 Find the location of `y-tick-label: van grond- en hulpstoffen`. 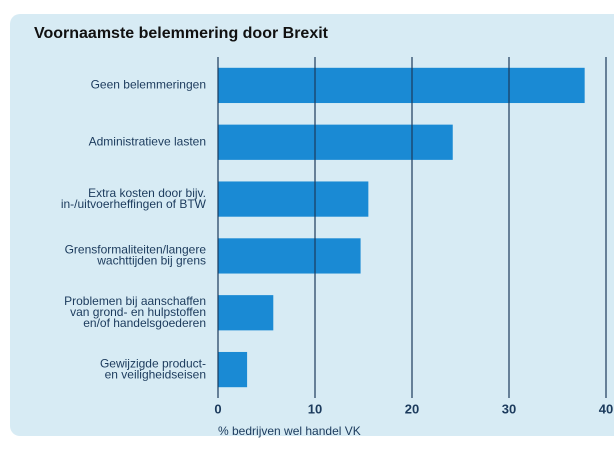

y-tick-label: van grond- en hulpstoffen is located at coordinates (138, 312).